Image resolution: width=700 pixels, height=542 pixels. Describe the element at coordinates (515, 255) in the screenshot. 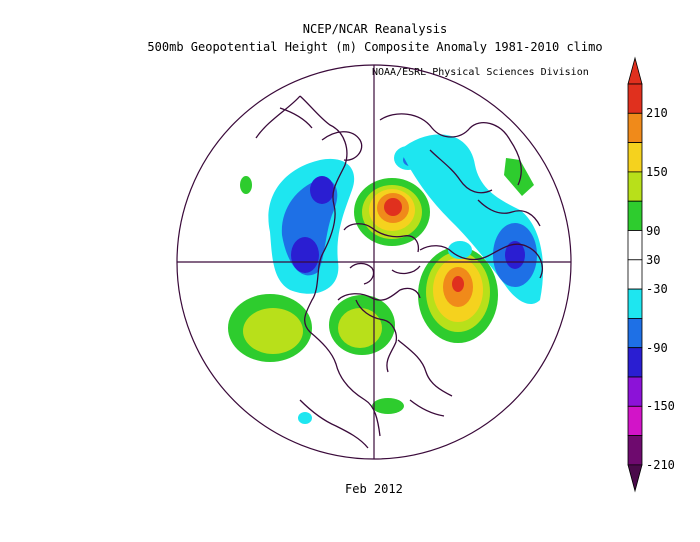

I see `negative-center-europe` at that location.